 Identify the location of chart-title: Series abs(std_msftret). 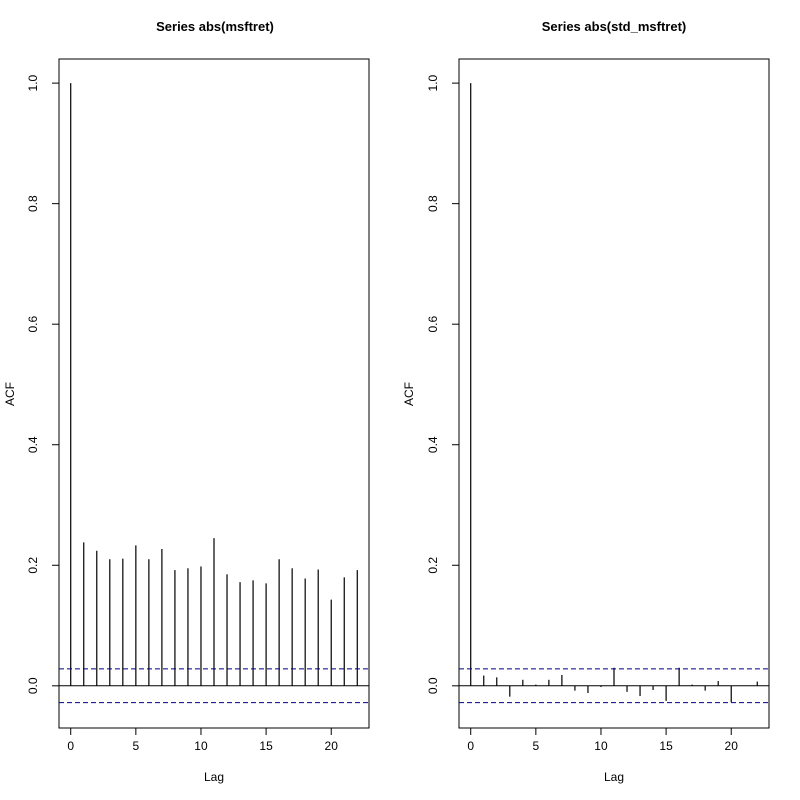
(614, 26).